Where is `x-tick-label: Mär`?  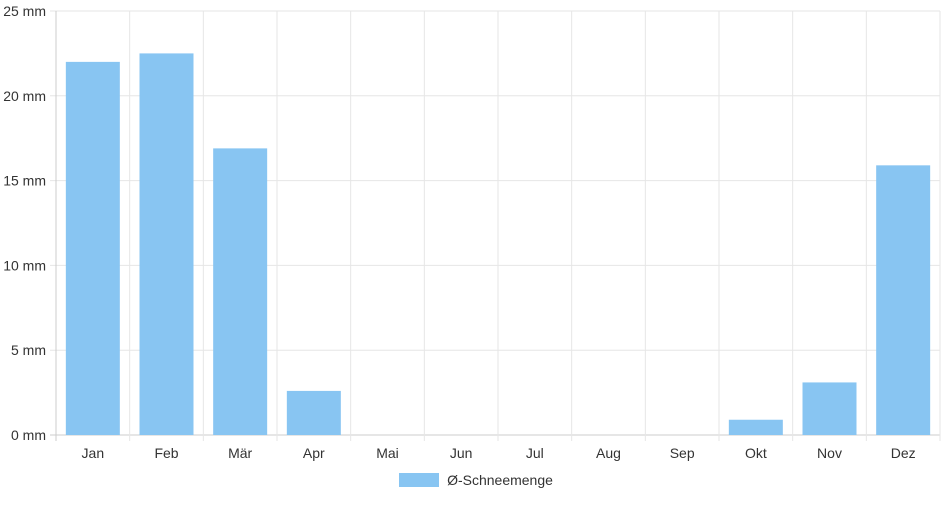
x-tick-label: Mär is located at coordinates (240, 453).